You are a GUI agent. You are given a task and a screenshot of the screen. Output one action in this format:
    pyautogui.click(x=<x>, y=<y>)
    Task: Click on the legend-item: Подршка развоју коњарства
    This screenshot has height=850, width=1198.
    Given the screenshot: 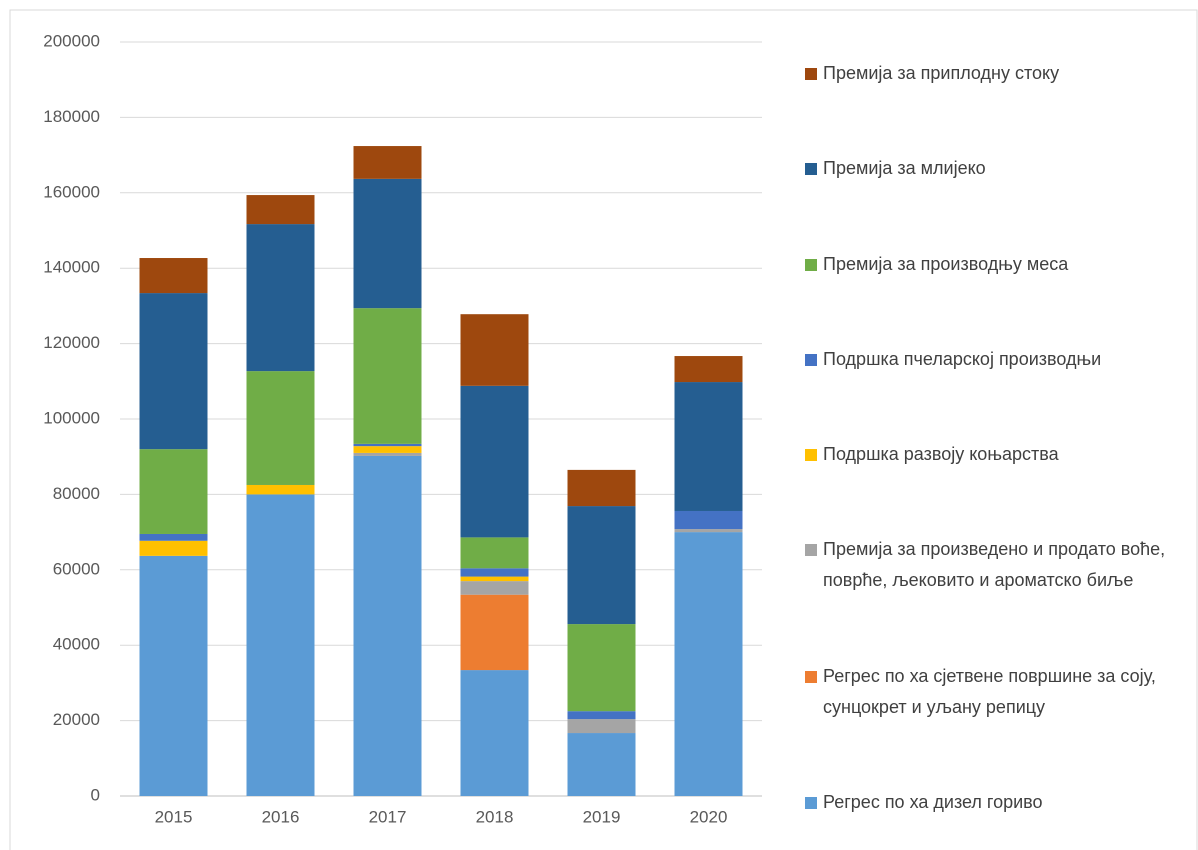 What is the action you would take?
    pyautogui.click(x=997, y=454)
    